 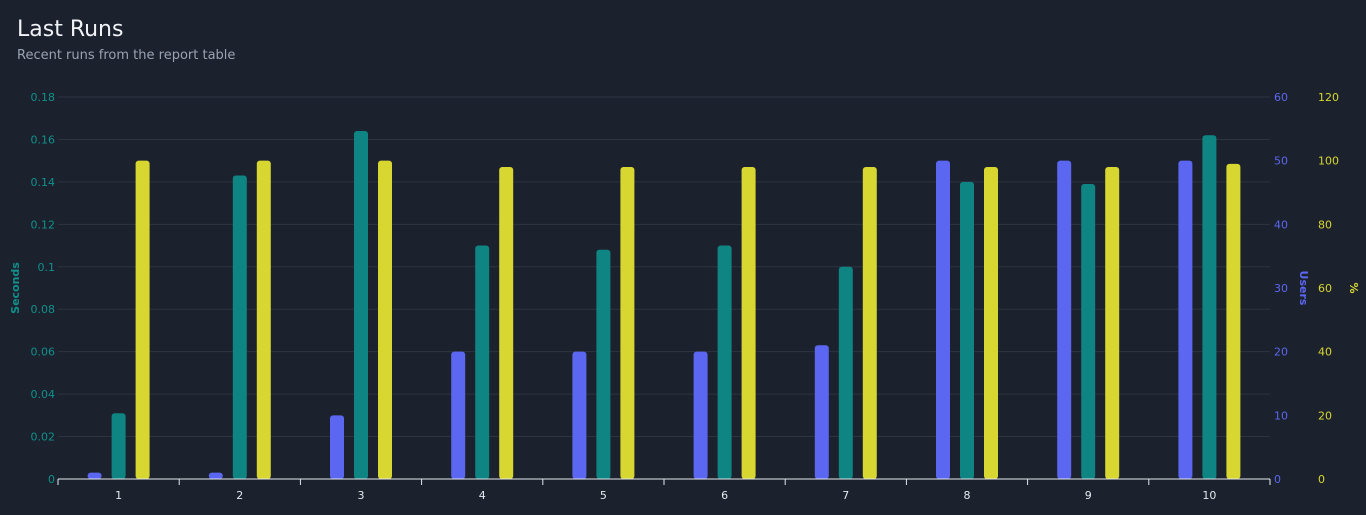 What do you see at coordinates (1353, 287) in the screenshot?
I see `y-axis-title-percent: %` at bounding box center [1353, 287].